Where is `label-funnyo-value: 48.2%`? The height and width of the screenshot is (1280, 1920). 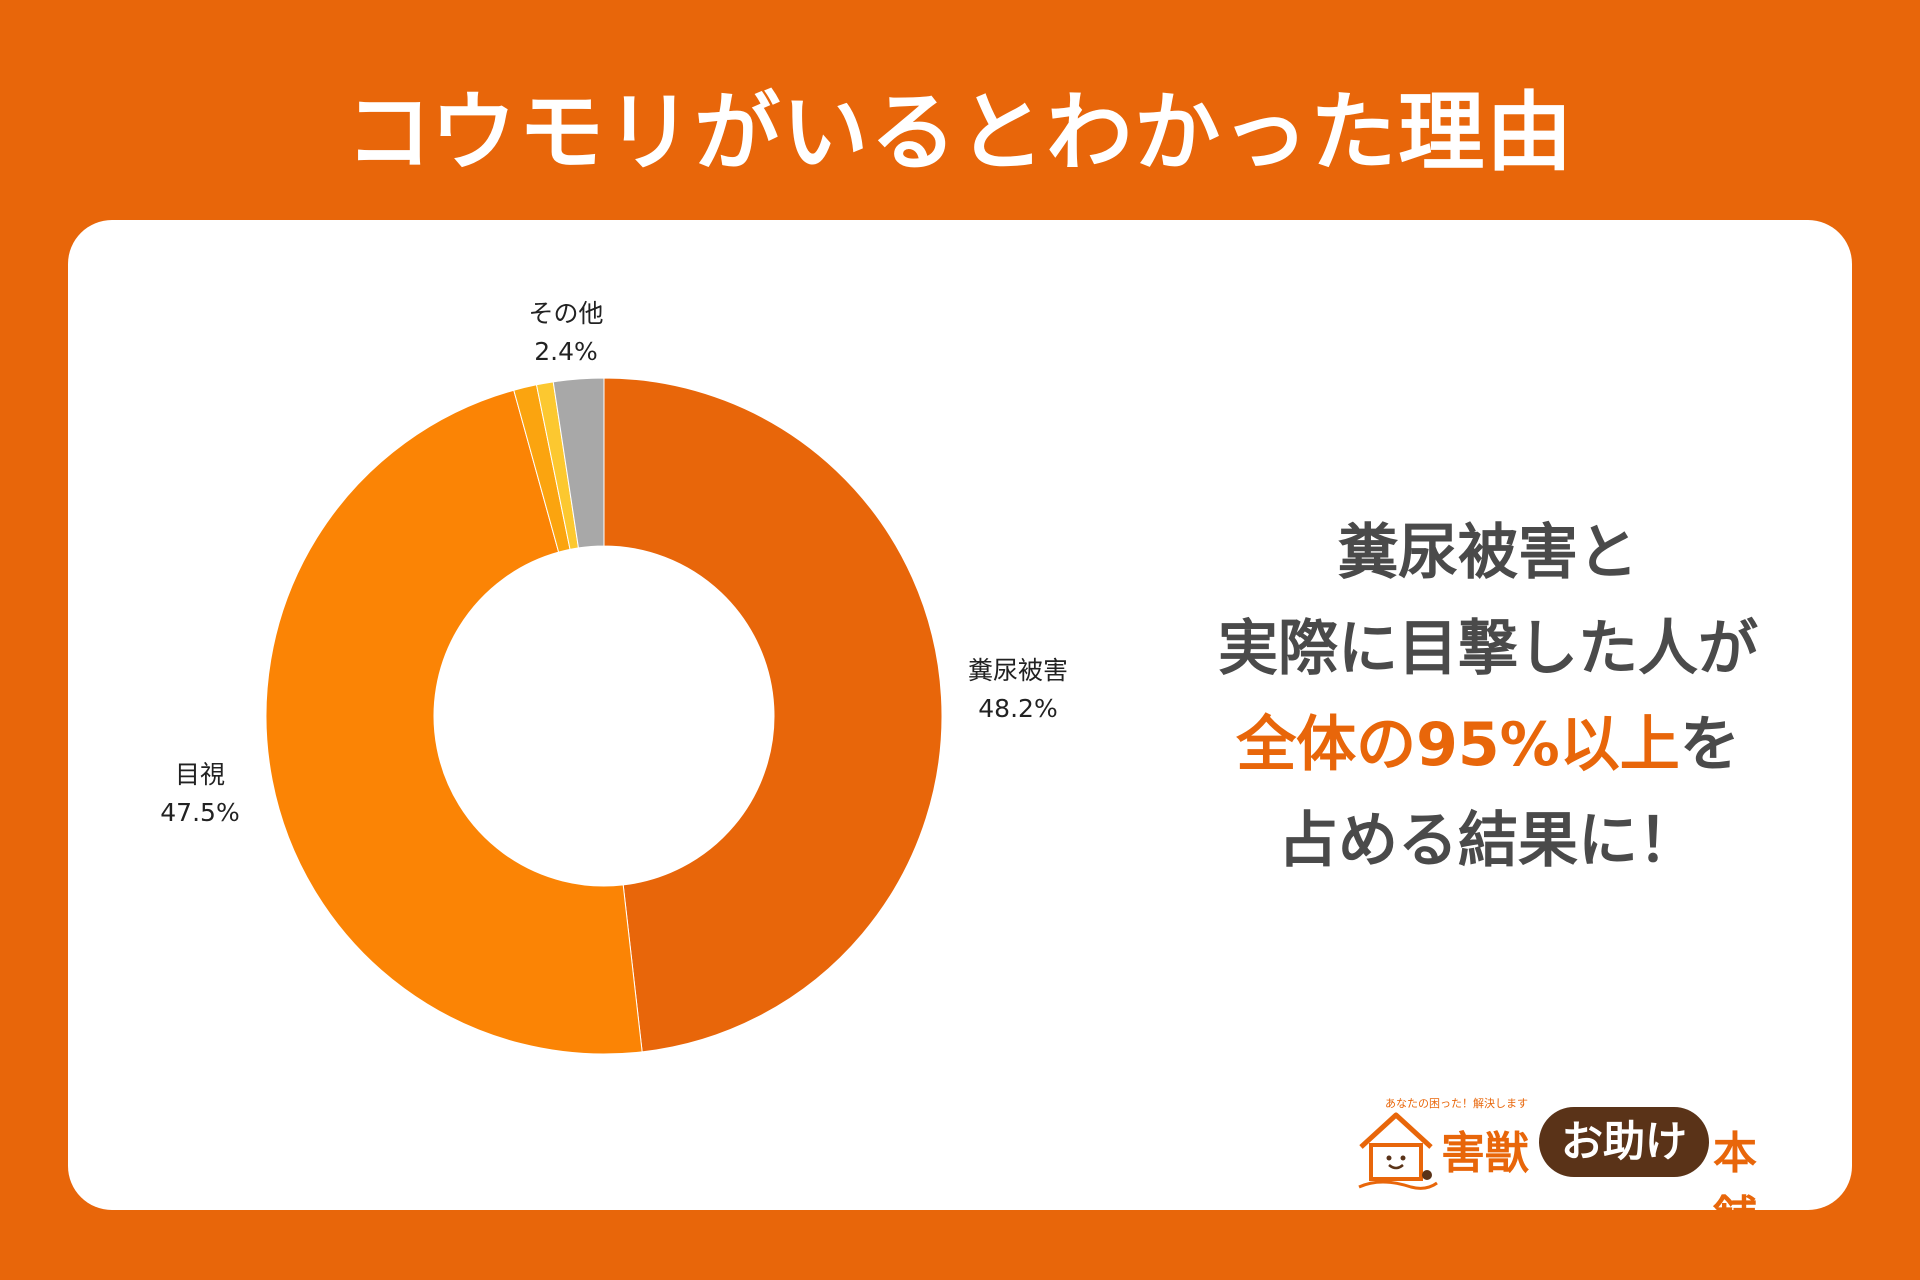 label-funnyo-value: 48.2% is located at coordinates (1018, 708).